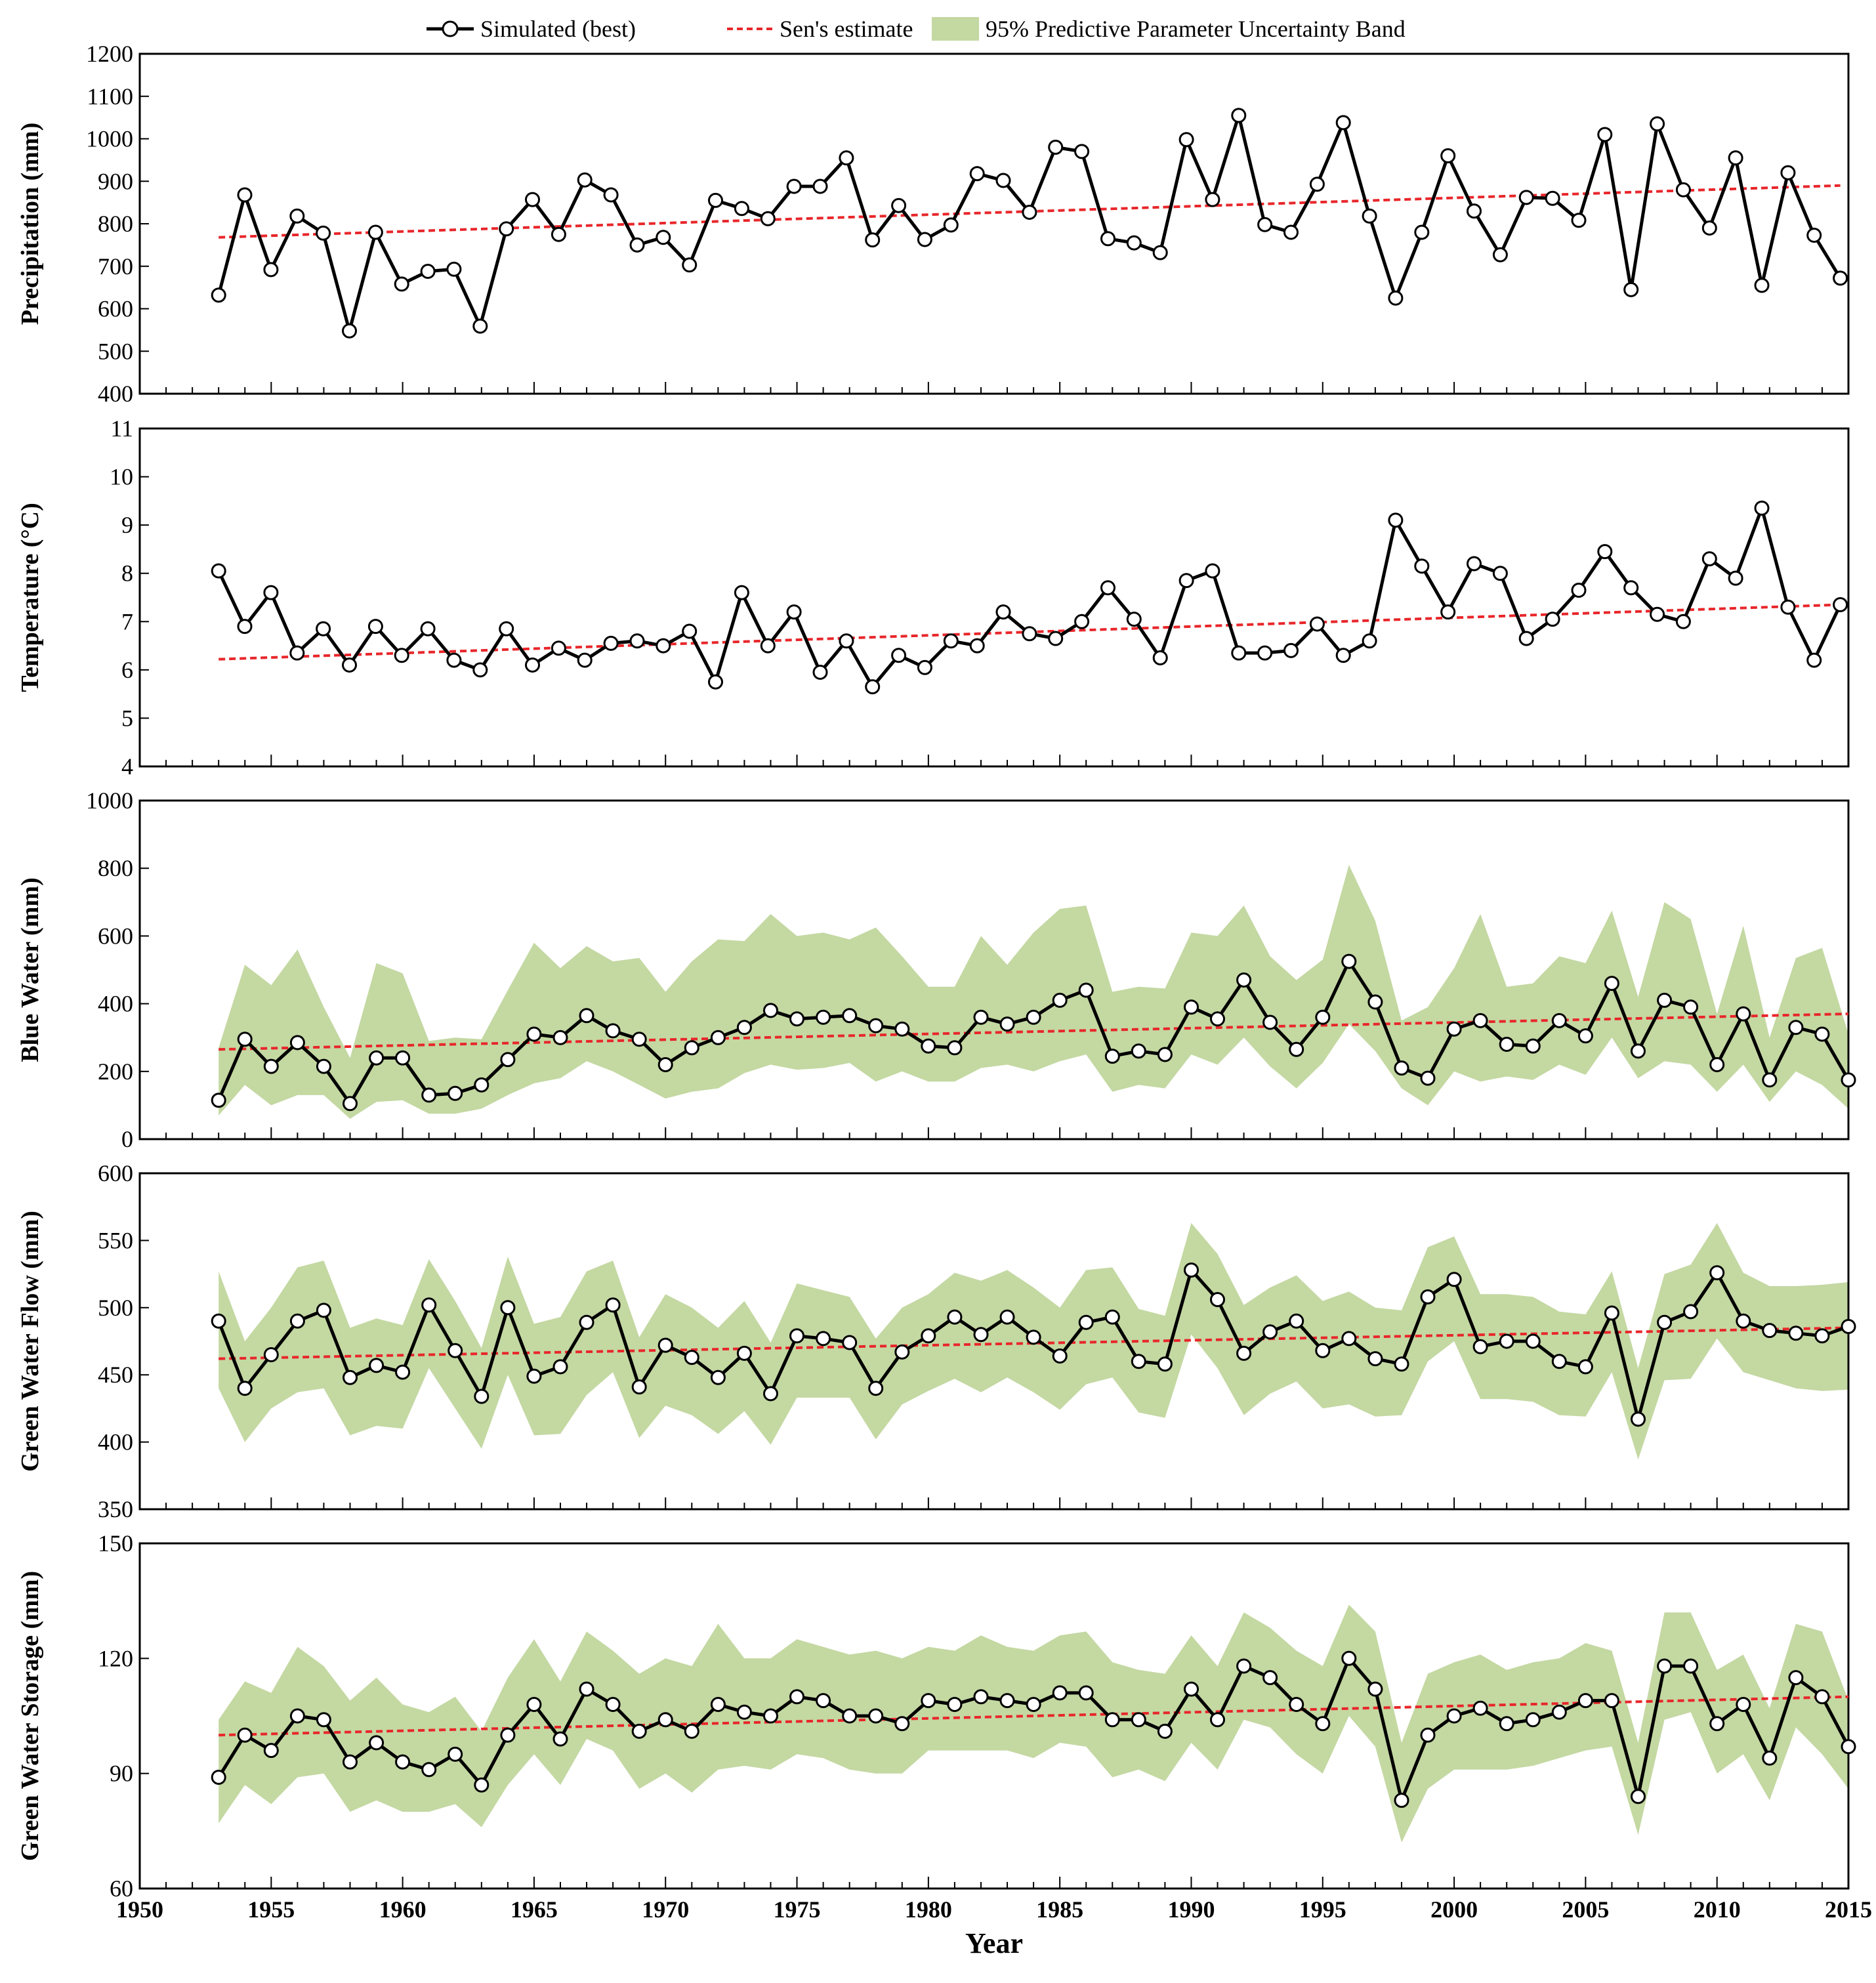  I want to click on y-tick-label: 4, so click(127, 766).